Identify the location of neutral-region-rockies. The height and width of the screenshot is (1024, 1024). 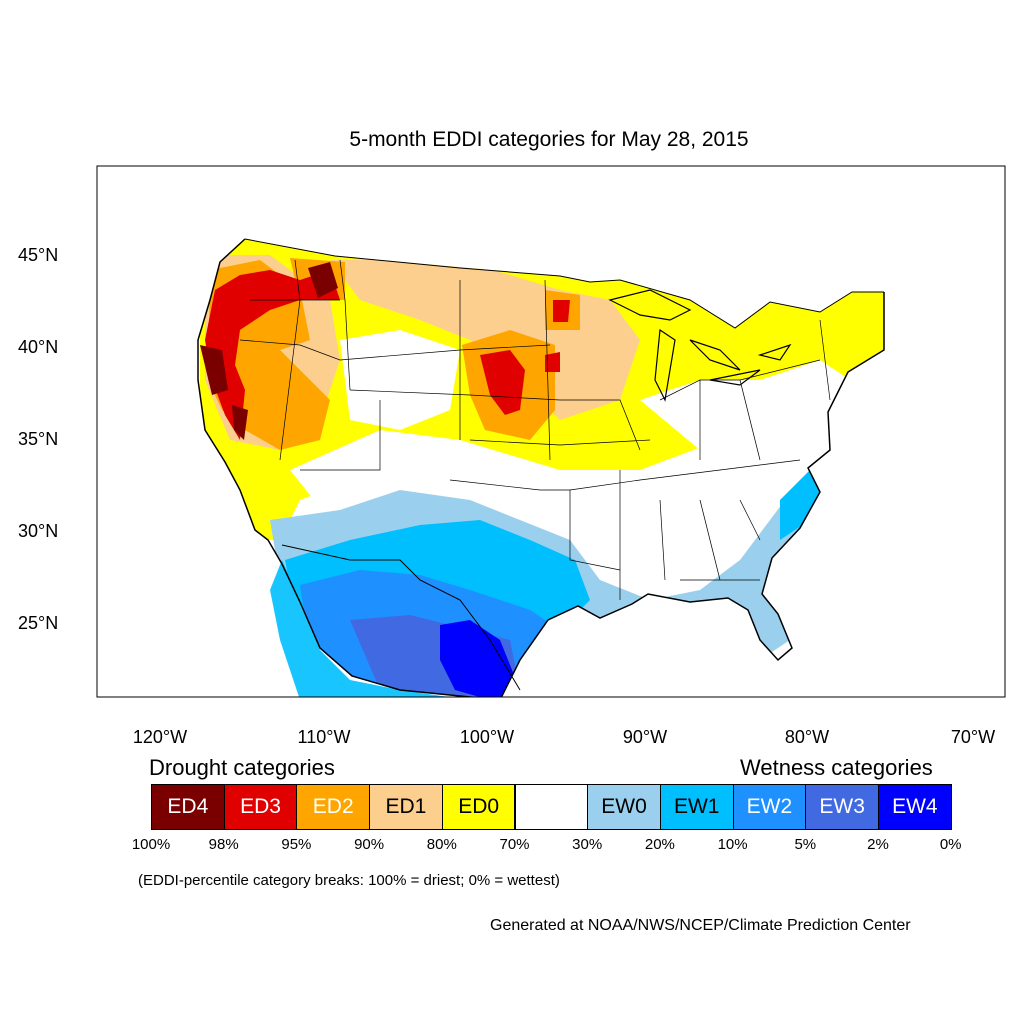
(400, 380).